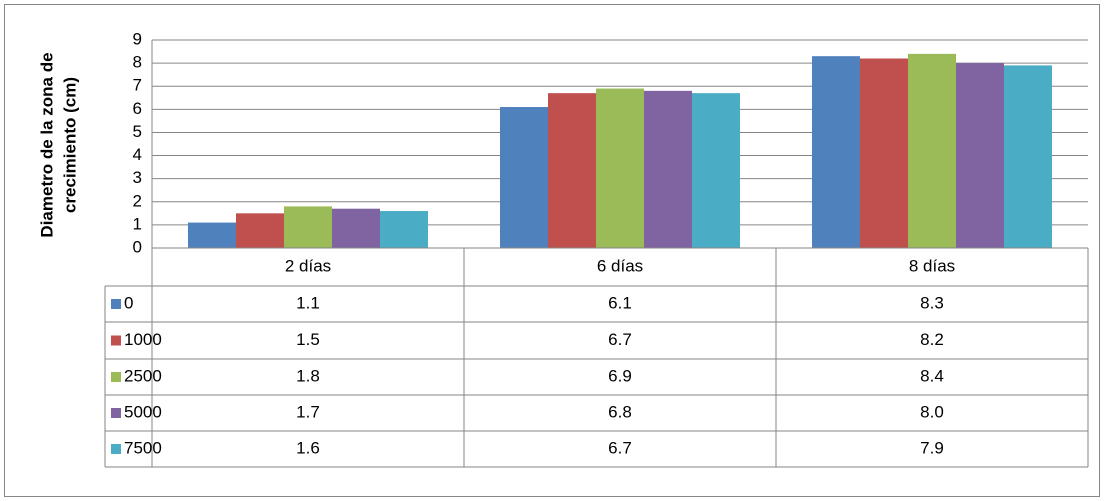 The image size is (1104, 501). I want to click on y-axis-title-line: crecimiento (cm), so click(69, 145).